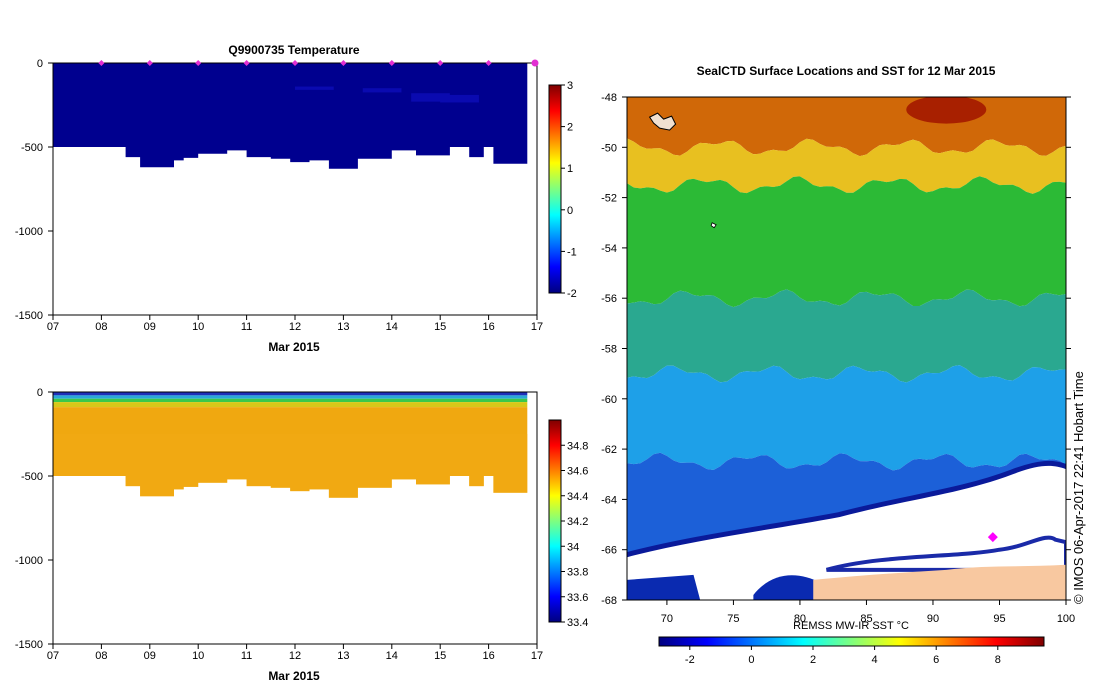  I want to click on heard-island, so click(713, 225).